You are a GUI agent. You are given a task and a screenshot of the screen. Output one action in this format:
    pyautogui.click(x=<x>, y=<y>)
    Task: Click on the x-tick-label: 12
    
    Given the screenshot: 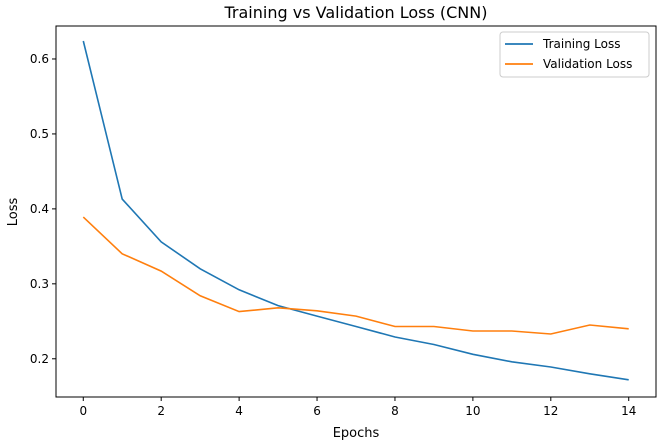 What is the action you would take?
    pyautogui.click(x=550, y=411)
    